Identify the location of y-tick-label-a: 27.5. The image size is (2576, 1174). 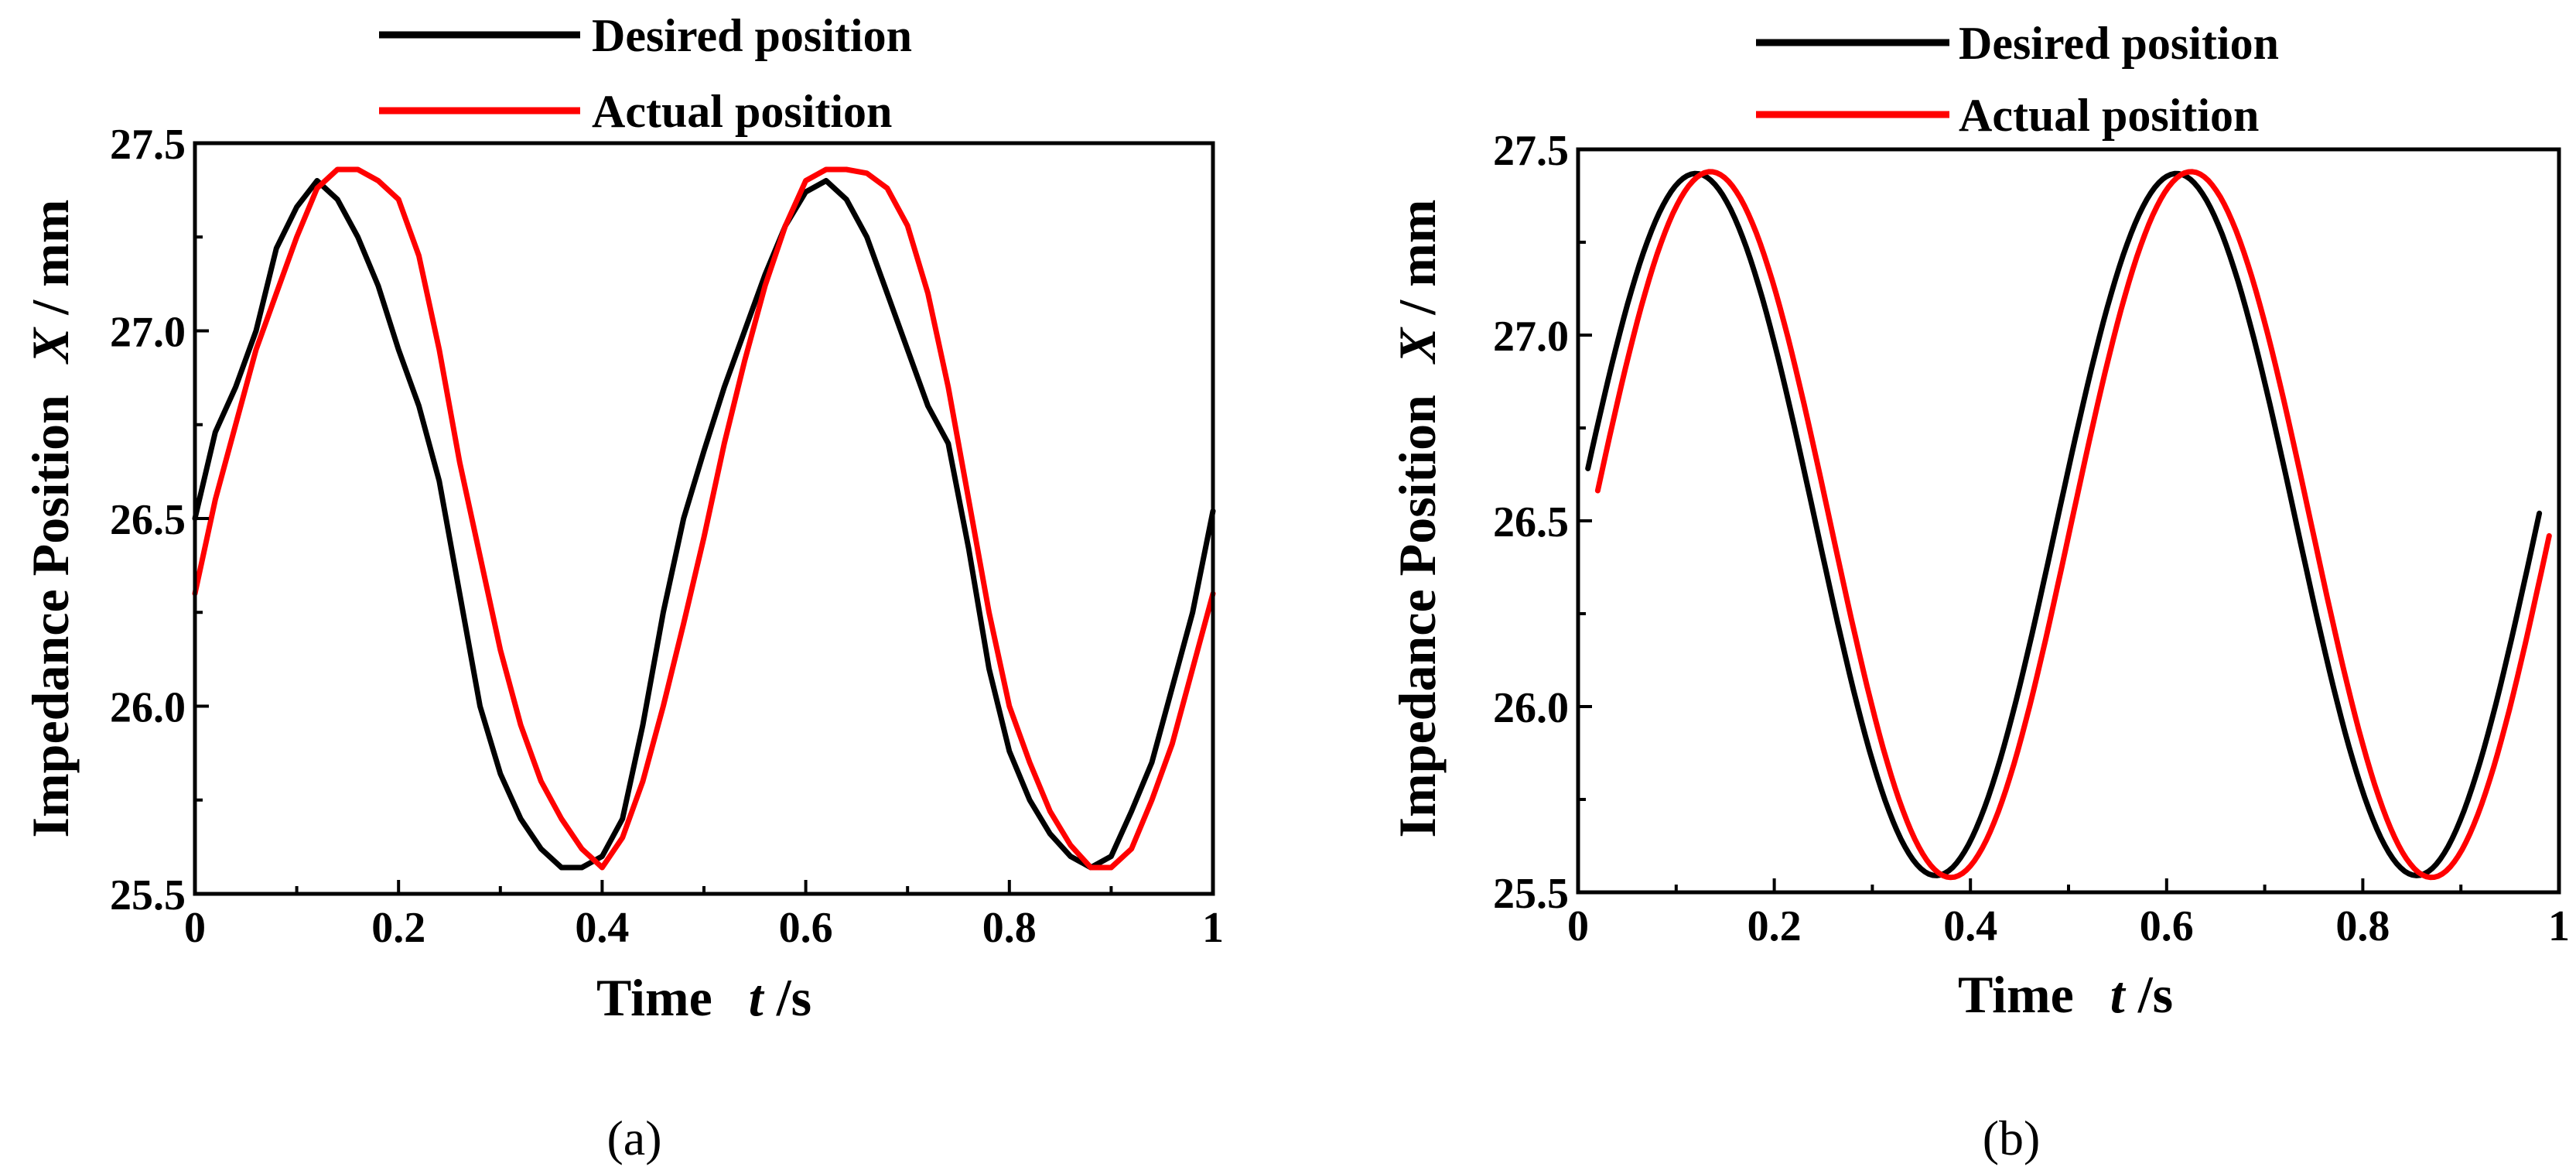
(148, 145).